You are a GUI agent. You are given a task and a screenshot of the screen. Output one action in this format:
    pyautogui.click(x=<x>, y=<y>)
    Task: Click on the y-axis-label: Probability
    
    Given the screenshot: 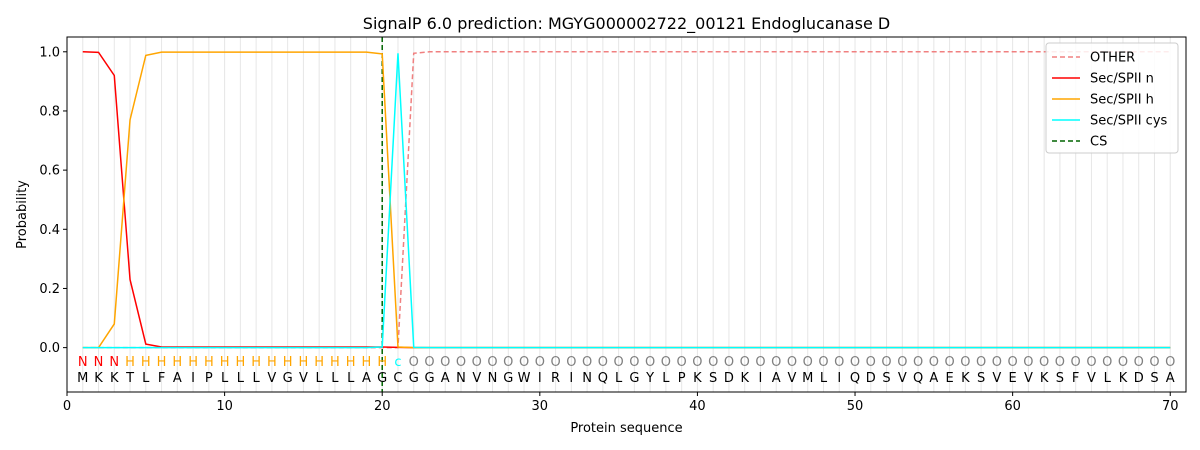 What is the action you would take?
    pyautogui.click(x=22, y=214)
    